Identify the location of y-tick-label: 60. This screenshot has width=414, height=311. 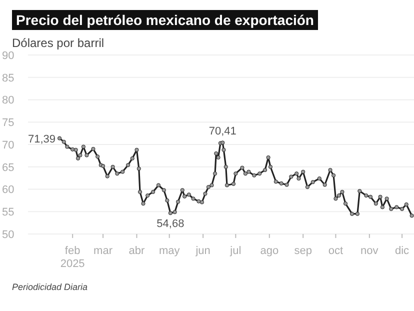
(8, 190).